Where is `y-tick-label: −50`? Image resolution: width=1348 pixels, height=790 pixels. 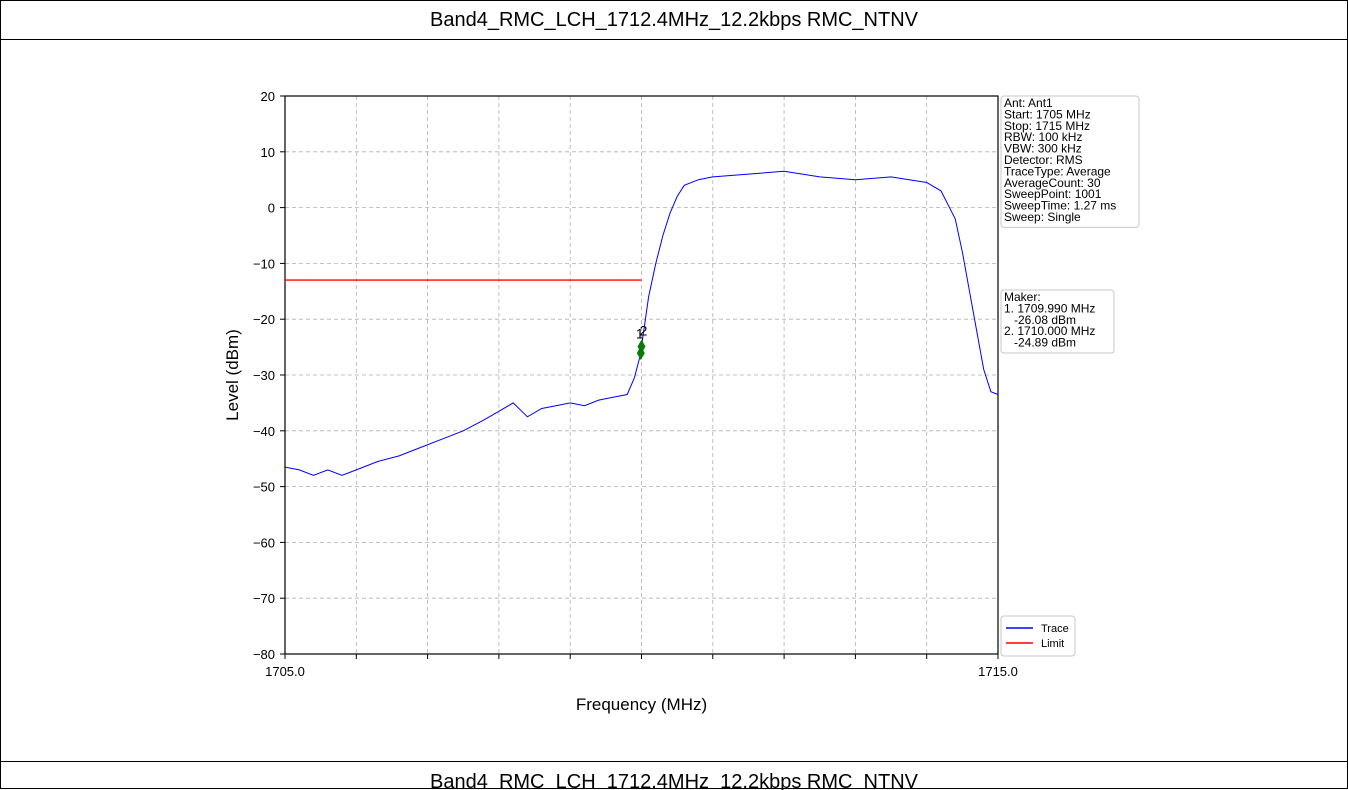
y-tick-label: −50 is located at coordinates (264, 487).